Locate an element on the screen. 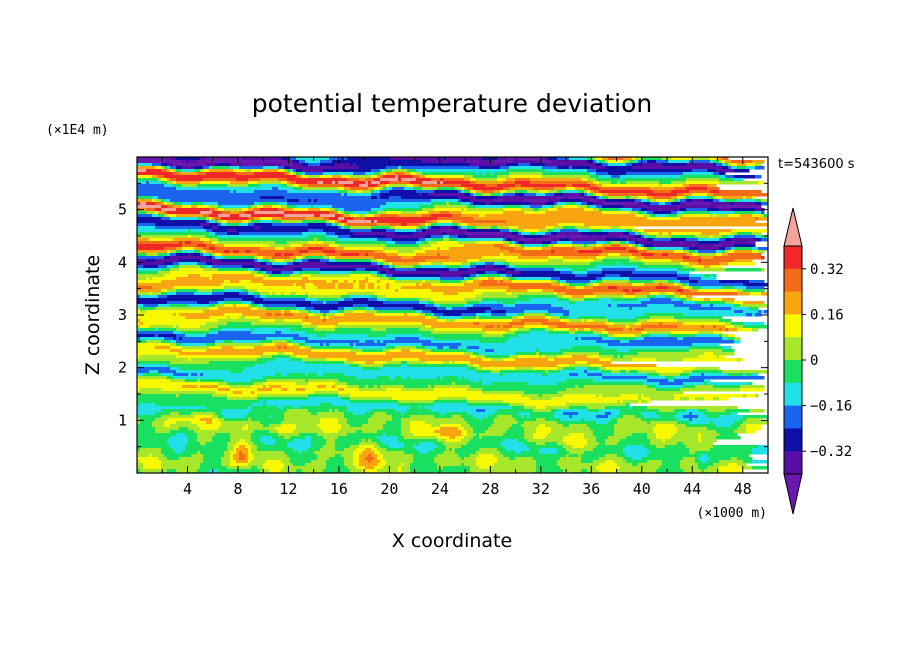 The width and height of the screenshot is (904, 654). y-tick-label: 3 is located at coordinates (122, 315).